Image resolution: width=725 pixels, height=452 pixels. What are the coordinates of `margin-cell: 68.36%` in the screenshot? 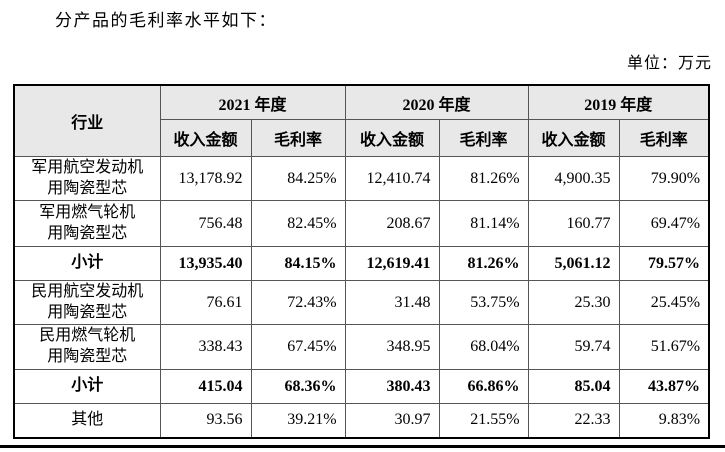 It's located at (298, 386).